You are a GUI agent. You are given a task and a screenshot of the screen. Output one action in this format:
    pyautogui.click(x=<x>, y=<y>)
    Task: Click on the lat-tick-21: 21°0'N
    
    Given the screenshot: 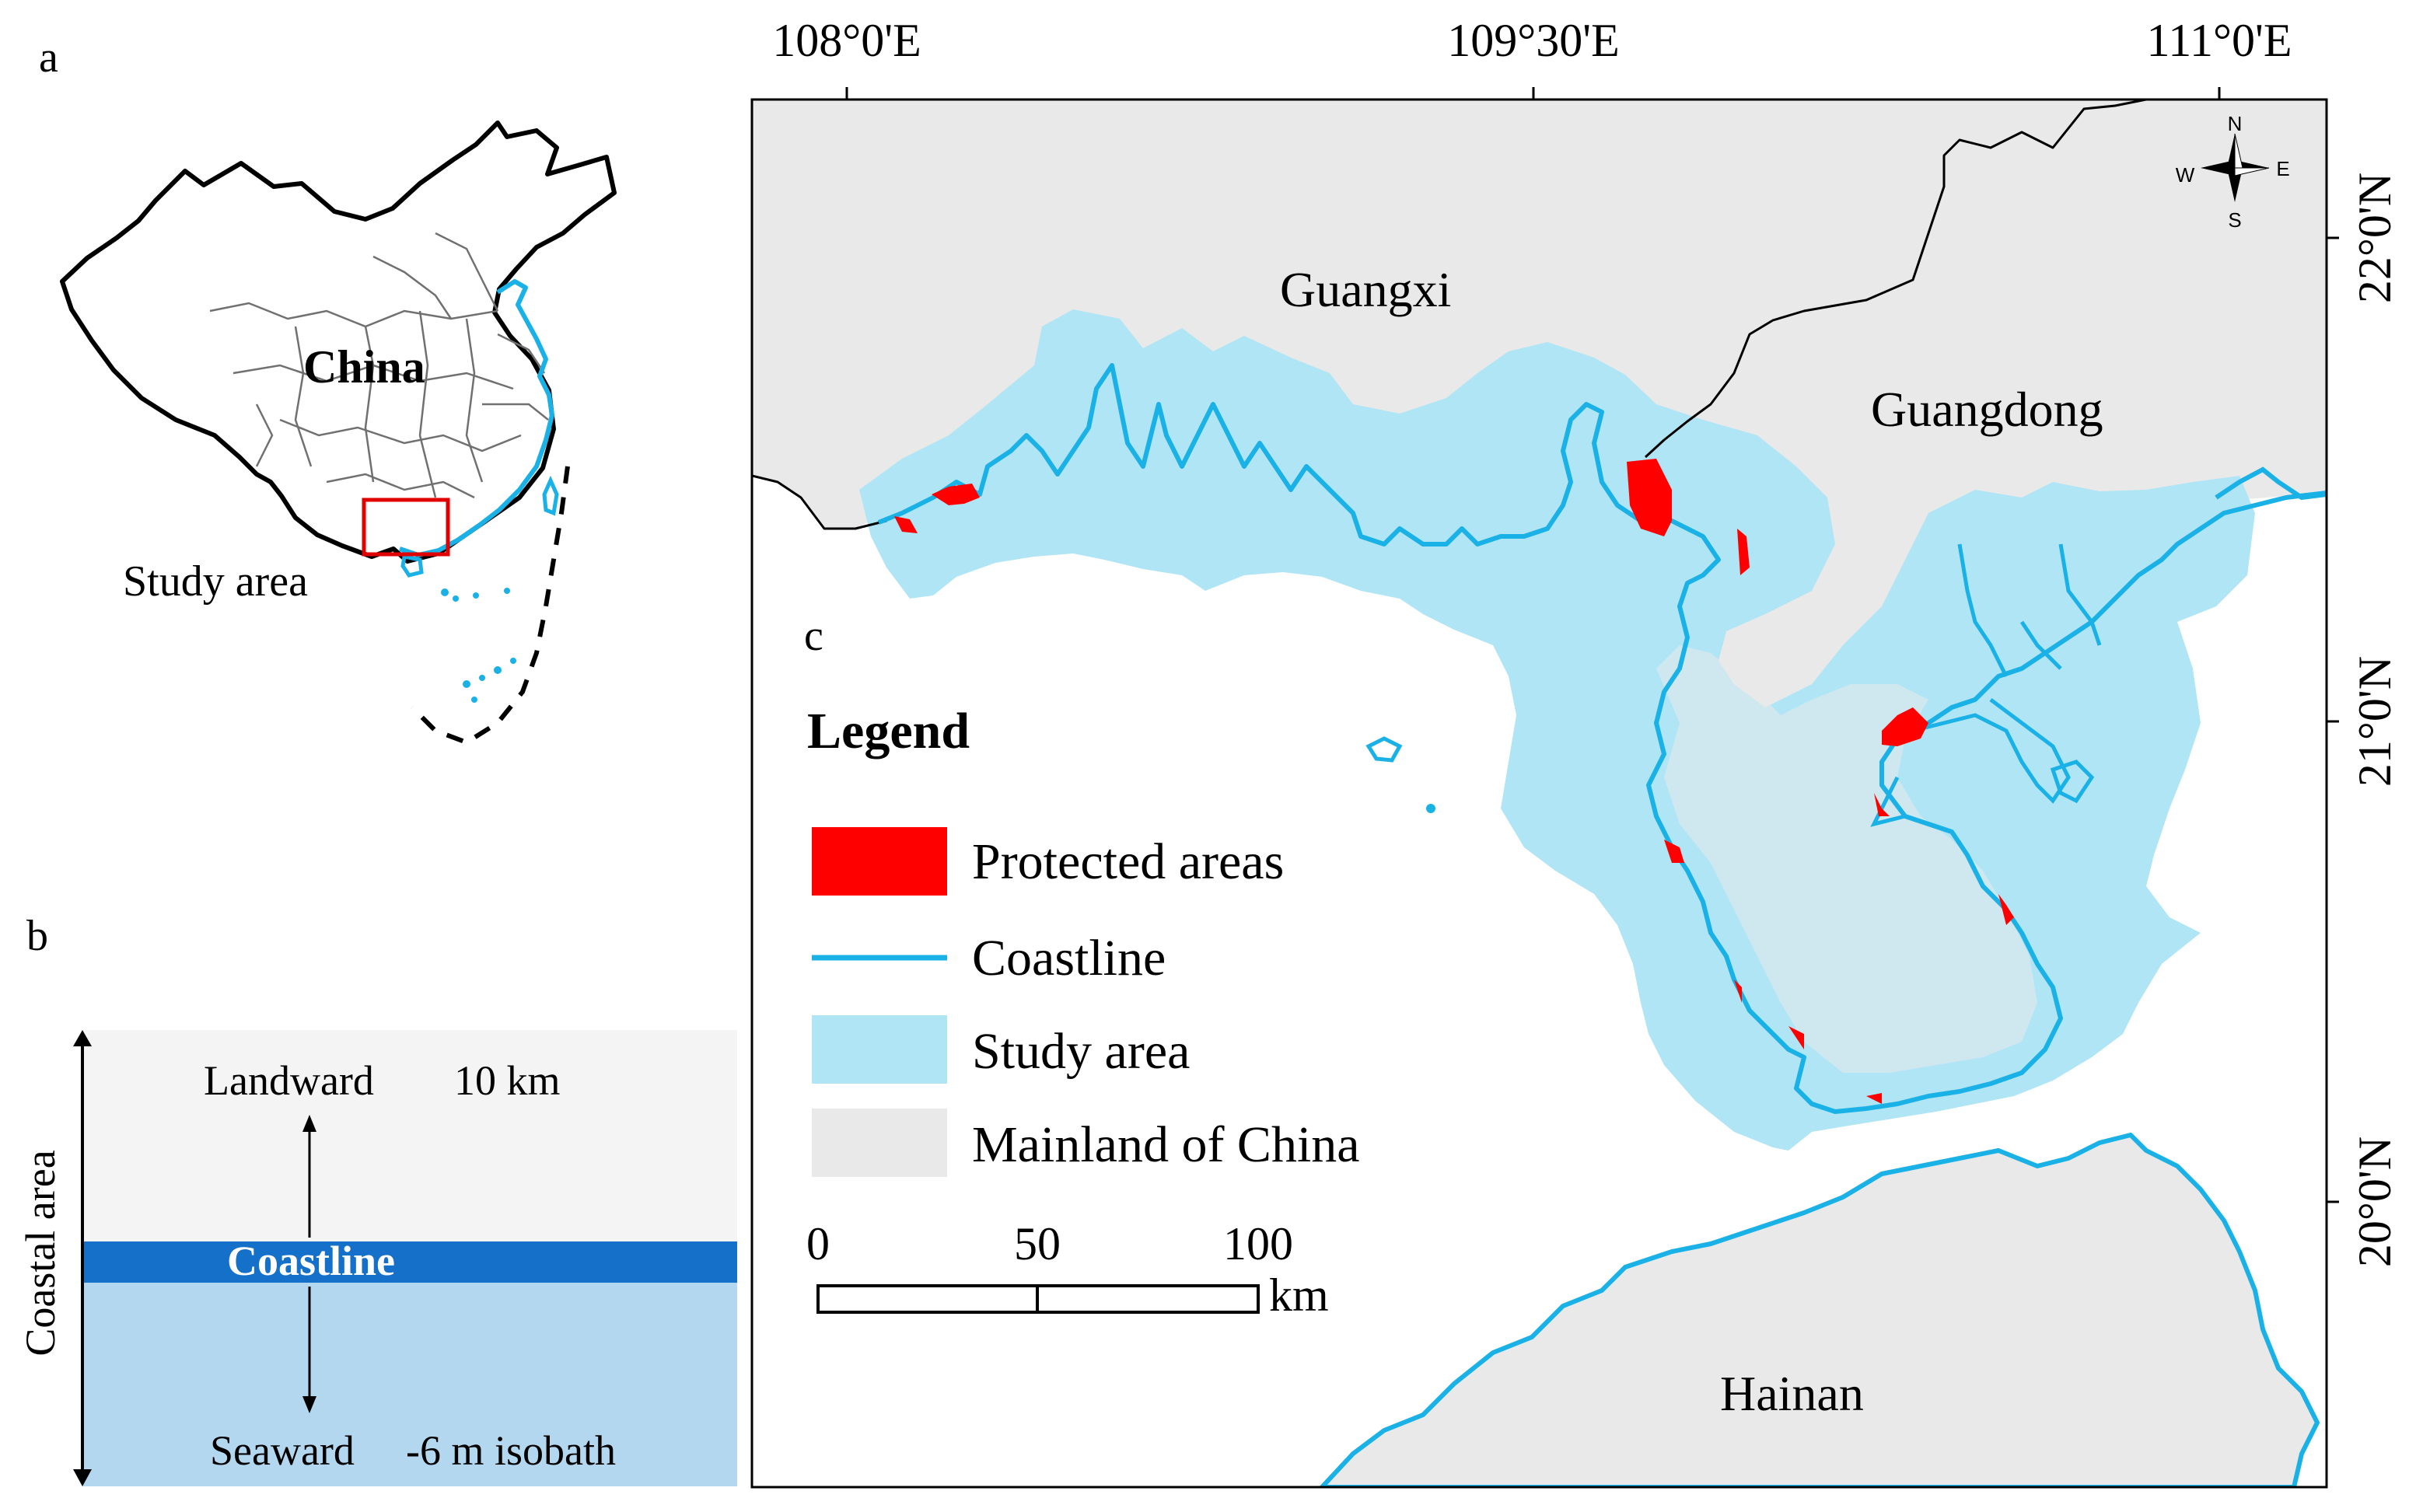 What is the action you would take?
    pyautogui.click(x=2374, y=721)
    